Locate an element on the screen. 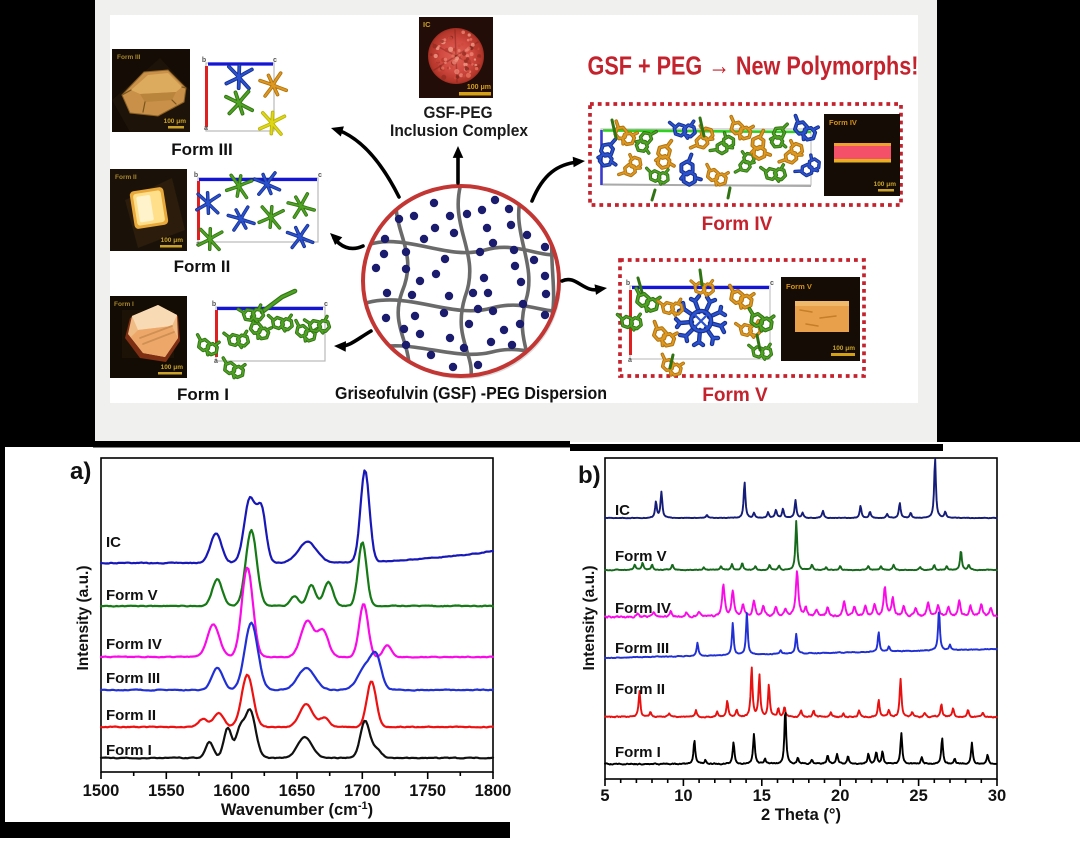 The width and height of the screenshot is (1080, 843). svg-text: b) is located at coordinates (589, 475).